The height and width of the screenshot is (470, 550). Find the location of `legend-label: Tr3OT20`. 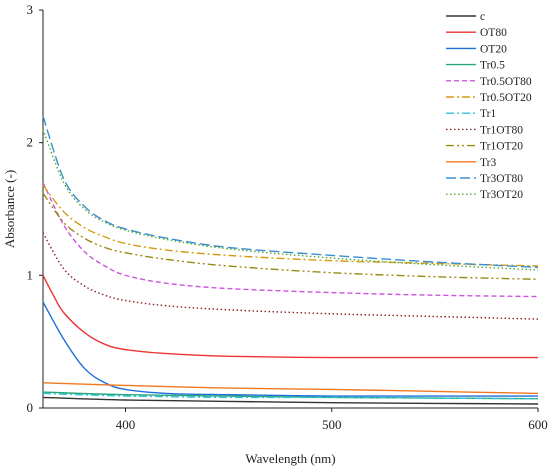

legend-label: Tr3OT20 is located at coordinates (501, 195).